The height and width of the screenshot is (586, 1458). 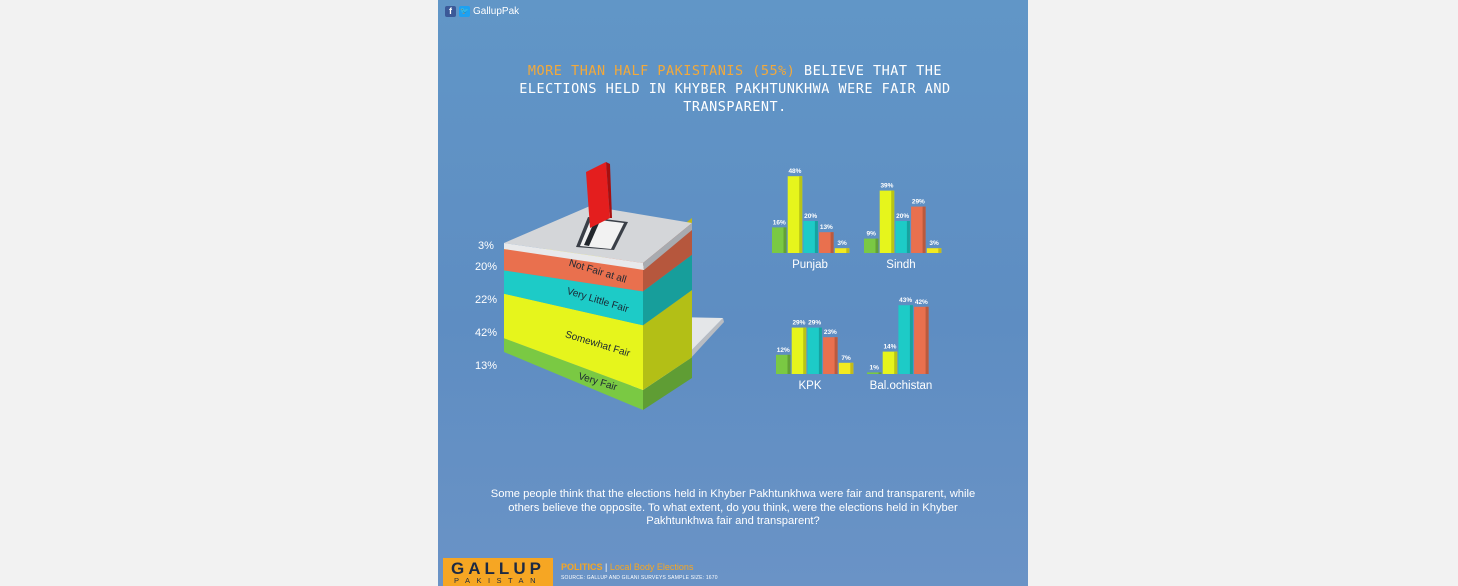 What do you see at coordinates (498, 580) in the screenshot?
I see `logo-subtitle: PAKISTAN` at bounding box center [498, 580].